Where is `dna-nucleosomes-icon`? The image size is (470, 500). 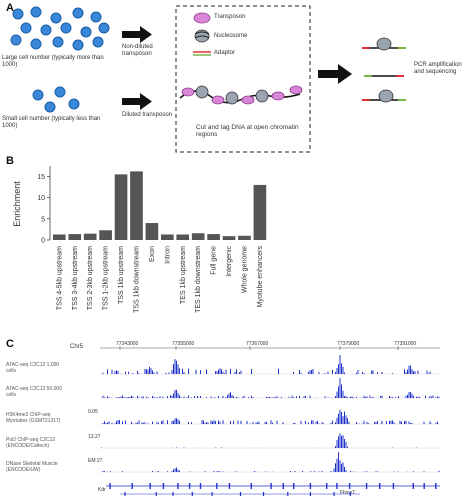
dna-nucleosomes-icon is located at coordinates (232, 95).